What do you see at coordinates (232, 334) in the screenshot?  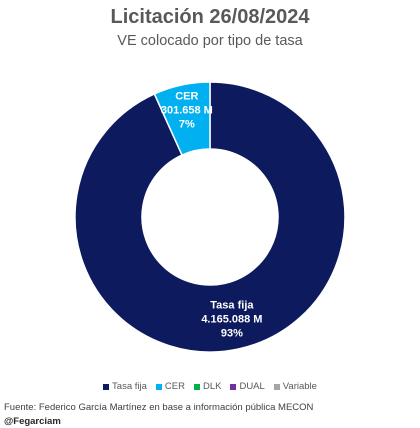 I see `data-label-tasa-fija-percent: 93%` at bounding box center [232, 334].